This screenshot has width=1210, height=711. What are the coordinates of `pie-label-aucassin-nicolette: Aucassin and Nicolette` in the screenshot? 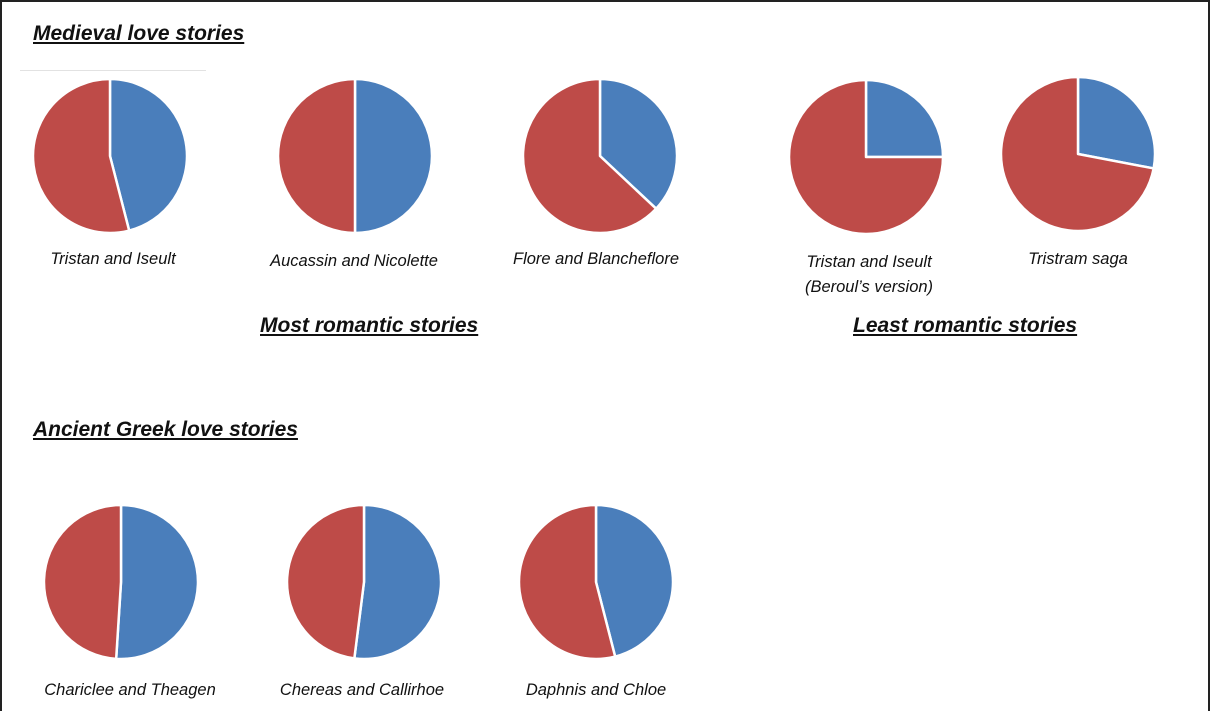 It's located at (354, 261).